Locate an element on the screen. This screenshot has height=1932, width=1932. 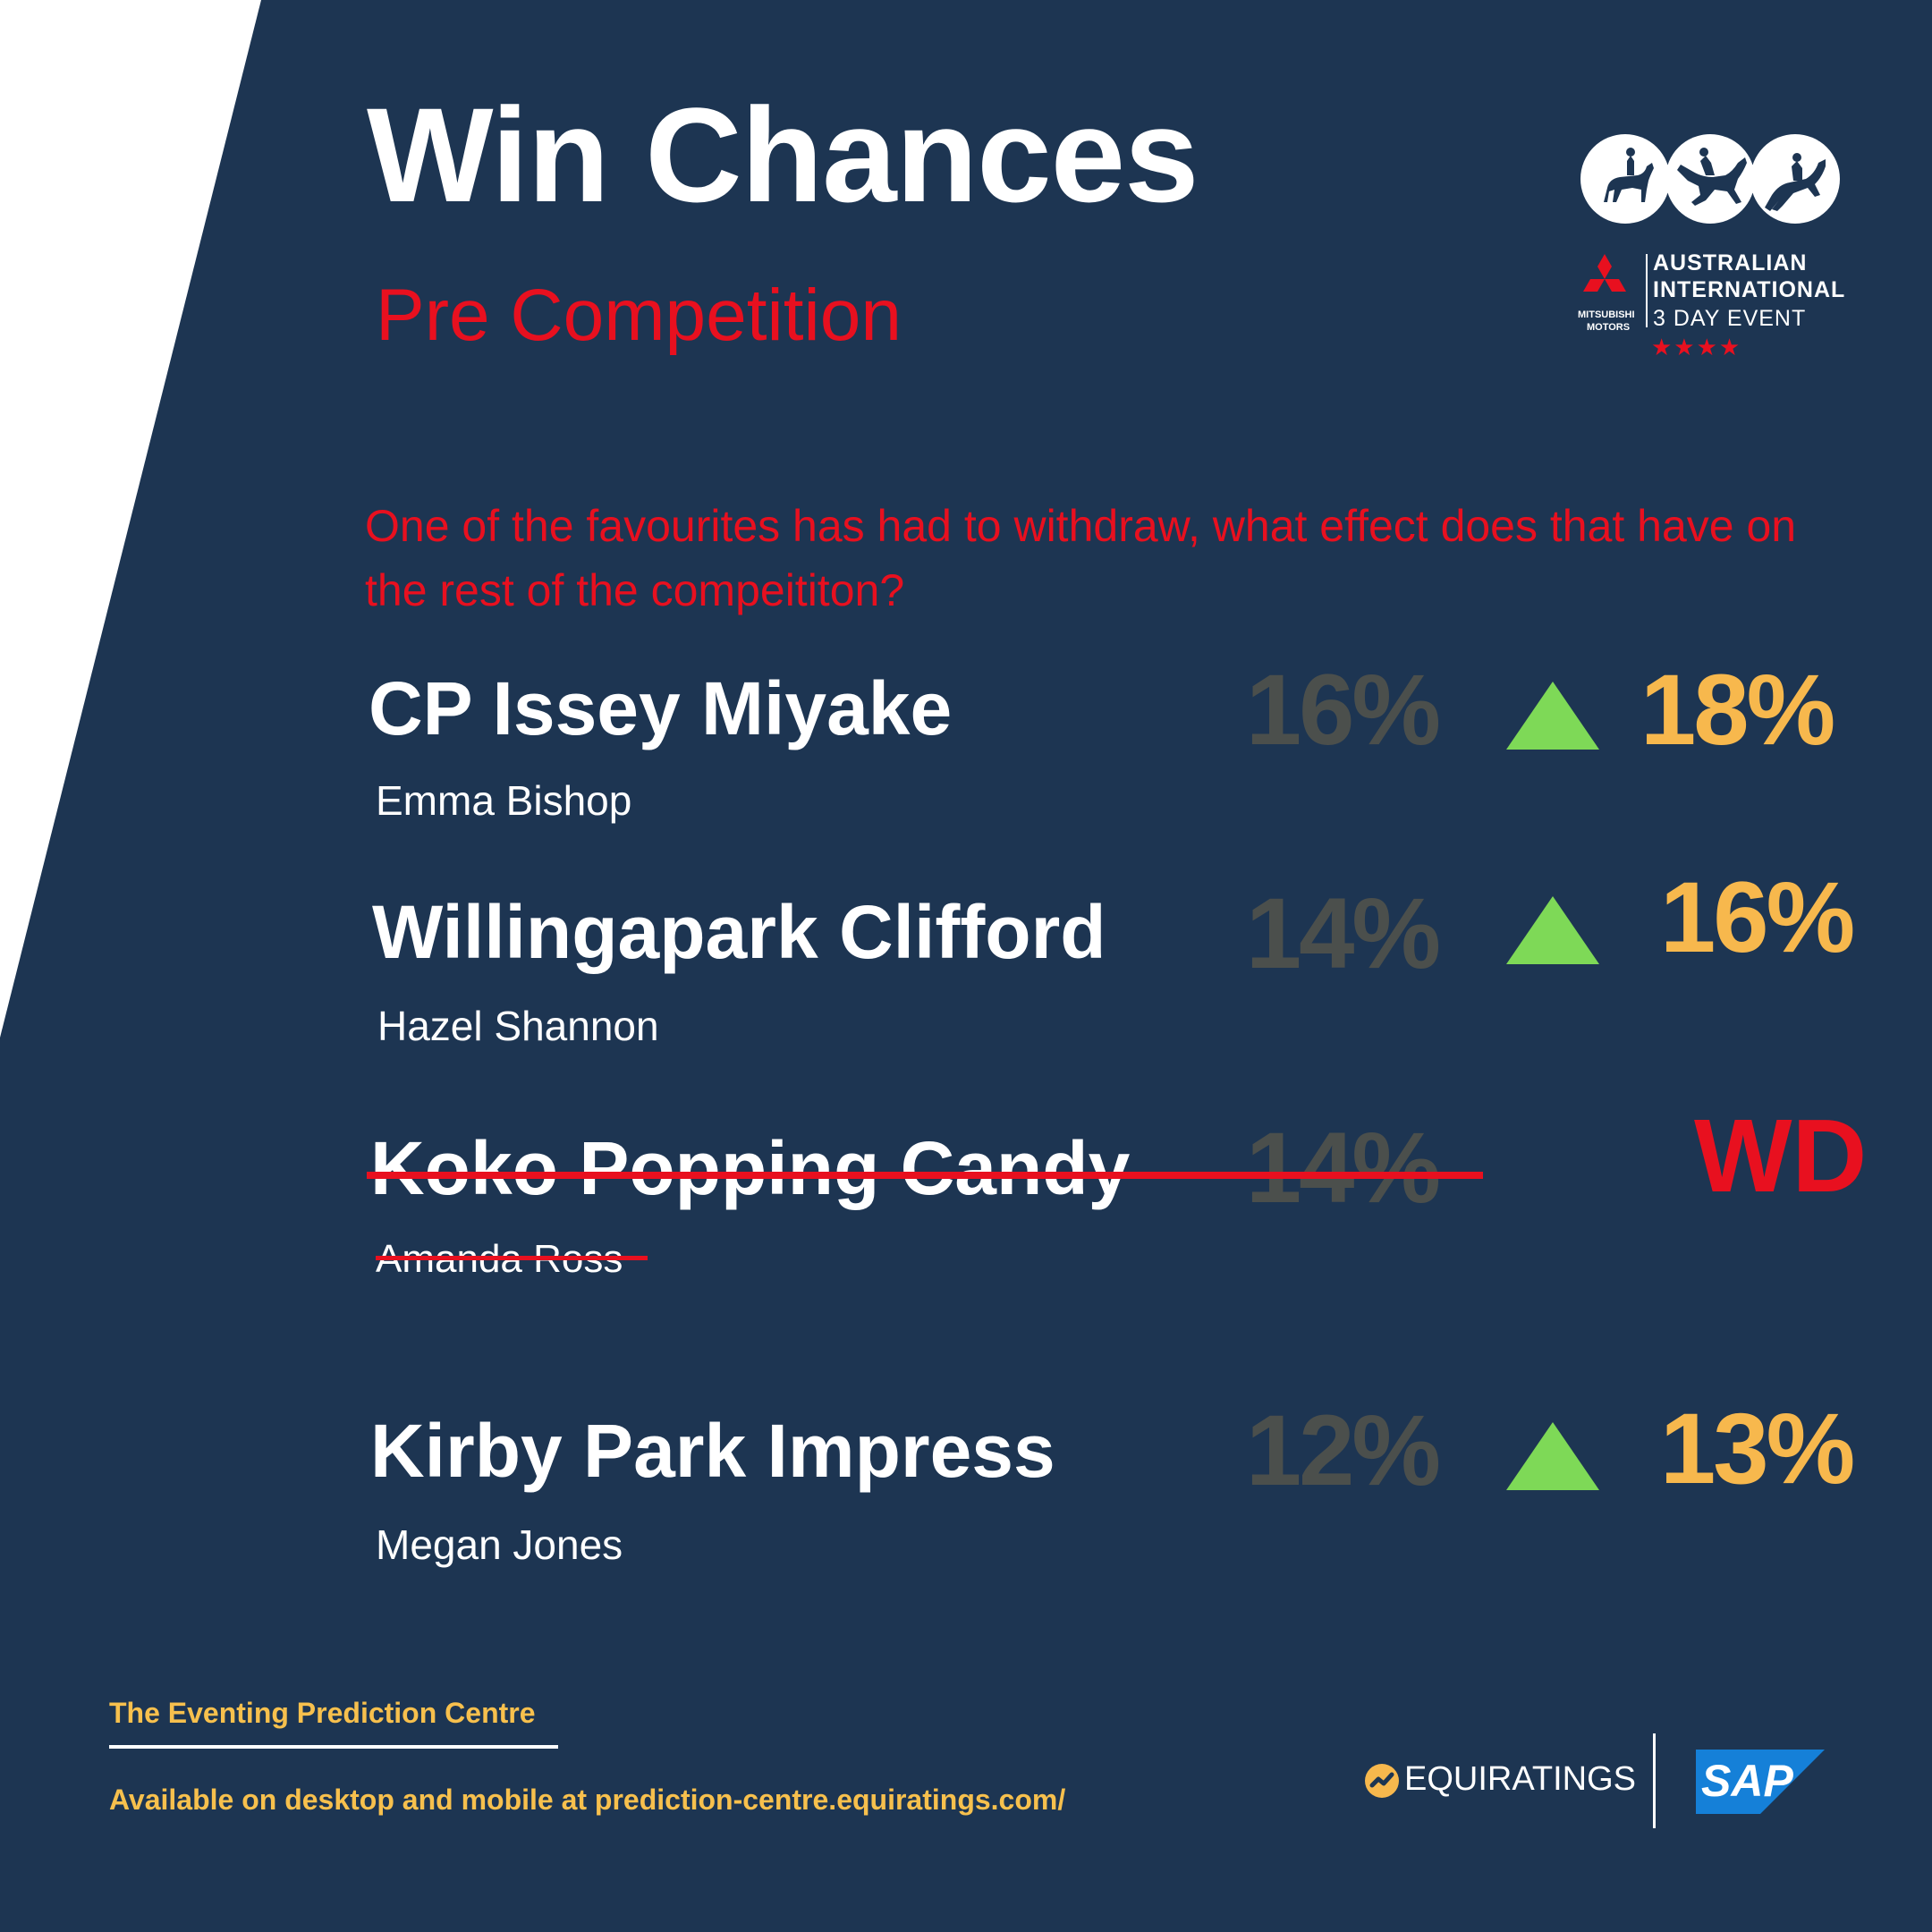
event-name-line1: AUSTRALIAN is located at coordinates (1730, 262).